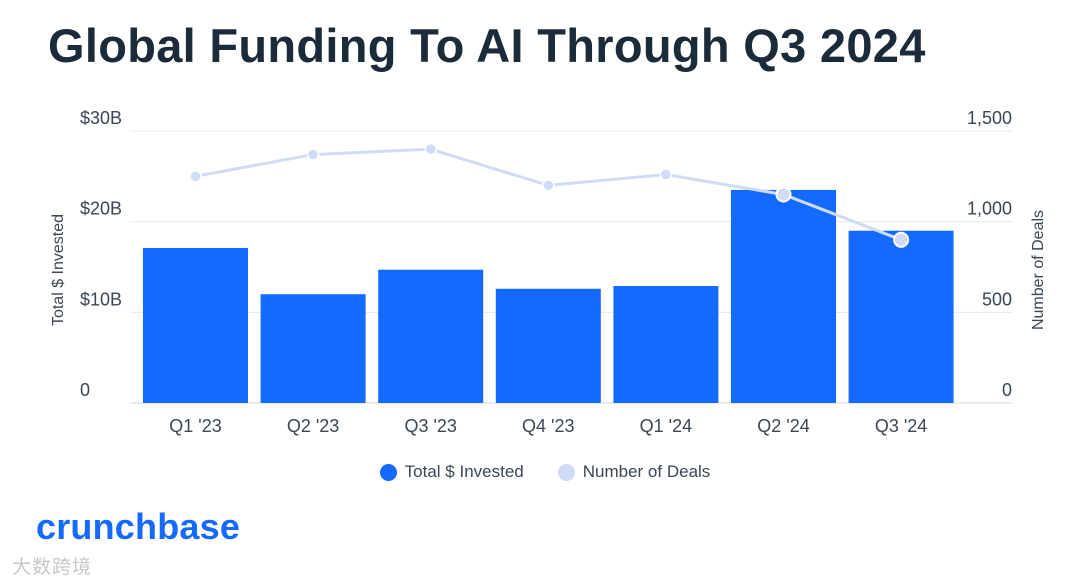 The width and height of the screenshot is (1080, 585). I want to click on legend-item-deals: Number of Deals, so click(634, 472).